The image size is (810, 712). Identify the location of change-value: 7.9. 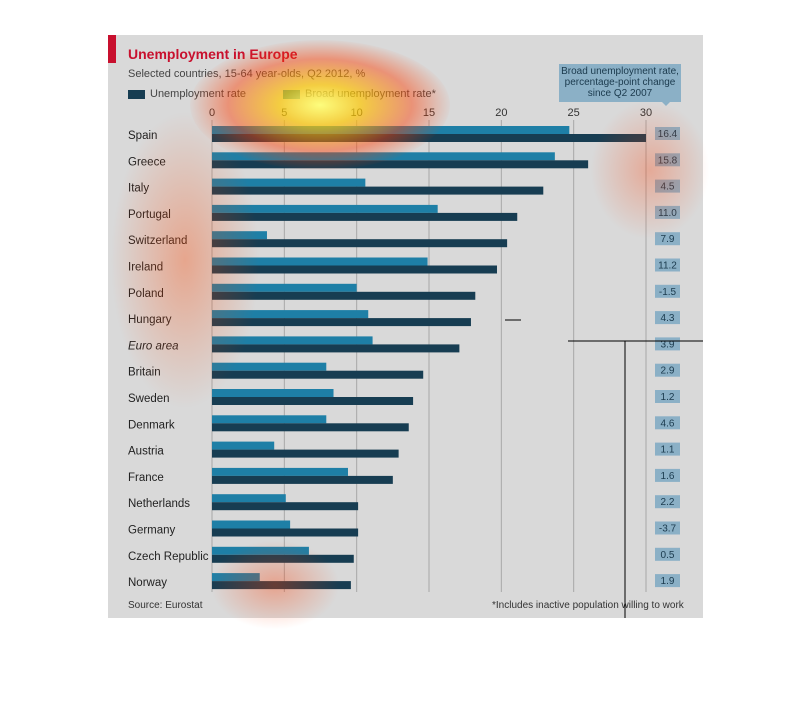
(668, 239).